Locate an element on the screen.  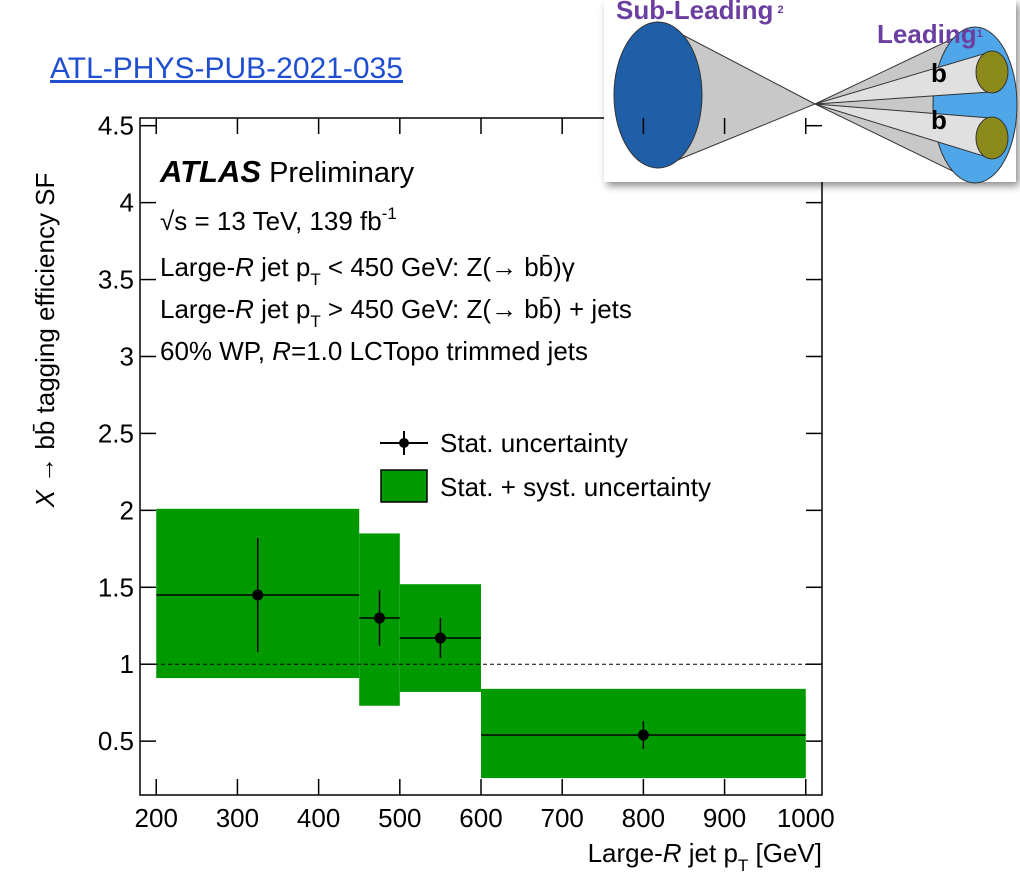
inset-label: Leading1 is located at coordinates (930, 34).